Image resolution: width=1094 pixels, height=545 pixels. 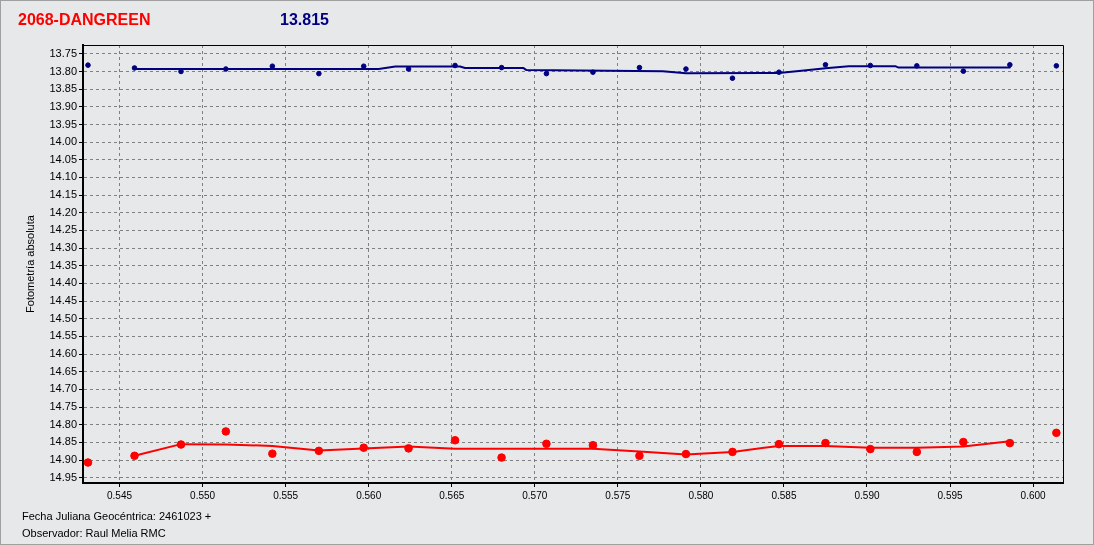 I want to click on x-tick-label: 0.600, so click(x=1033, y=495).